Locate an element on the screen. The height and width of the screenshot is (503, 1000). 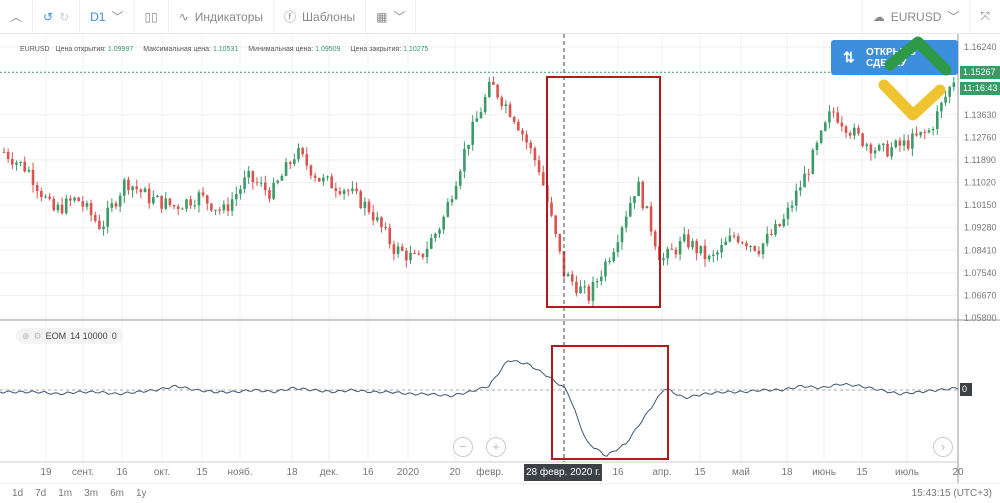
templates-button: ⓕ Шаблоны is located at coordinates (320, 17).